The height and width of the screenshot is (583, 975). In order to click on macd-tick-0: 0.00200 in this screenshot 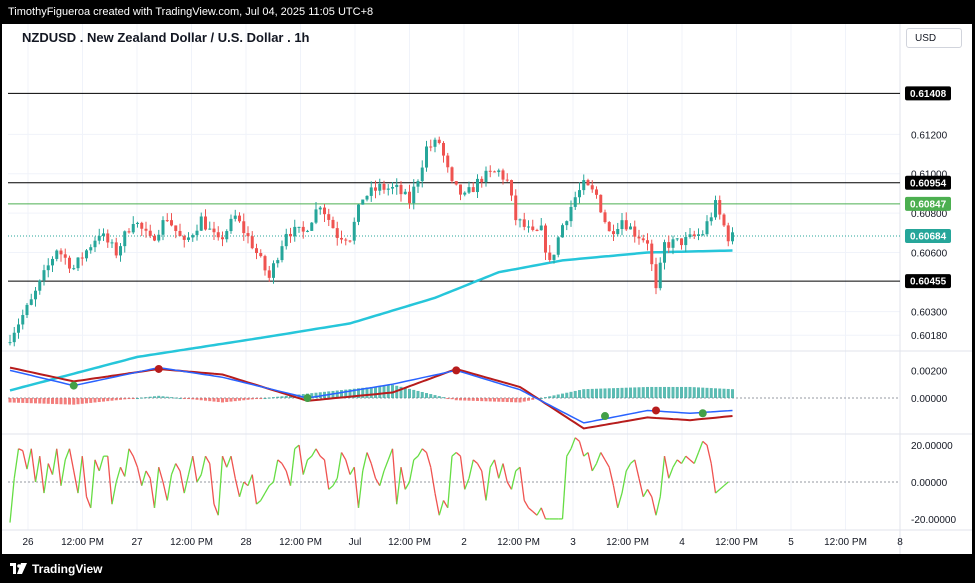, I will do `click(929, 371)`.